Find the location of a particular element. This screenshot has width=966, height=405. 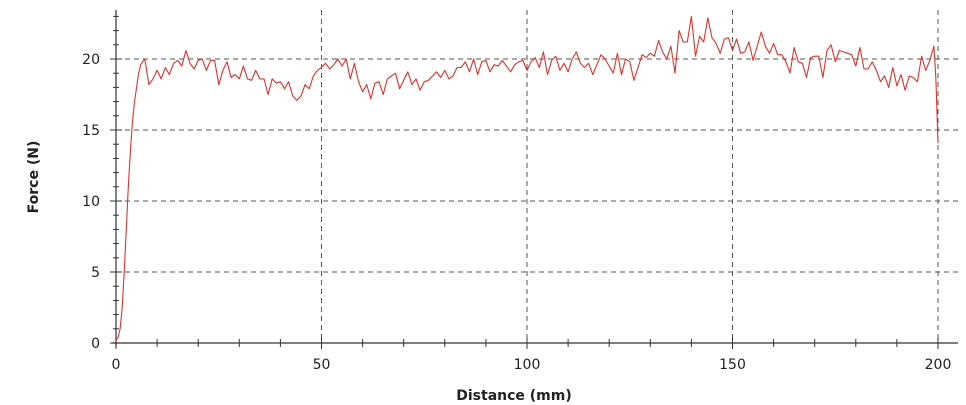

y-tick-label: 5 is located at coordinates (95, 273).